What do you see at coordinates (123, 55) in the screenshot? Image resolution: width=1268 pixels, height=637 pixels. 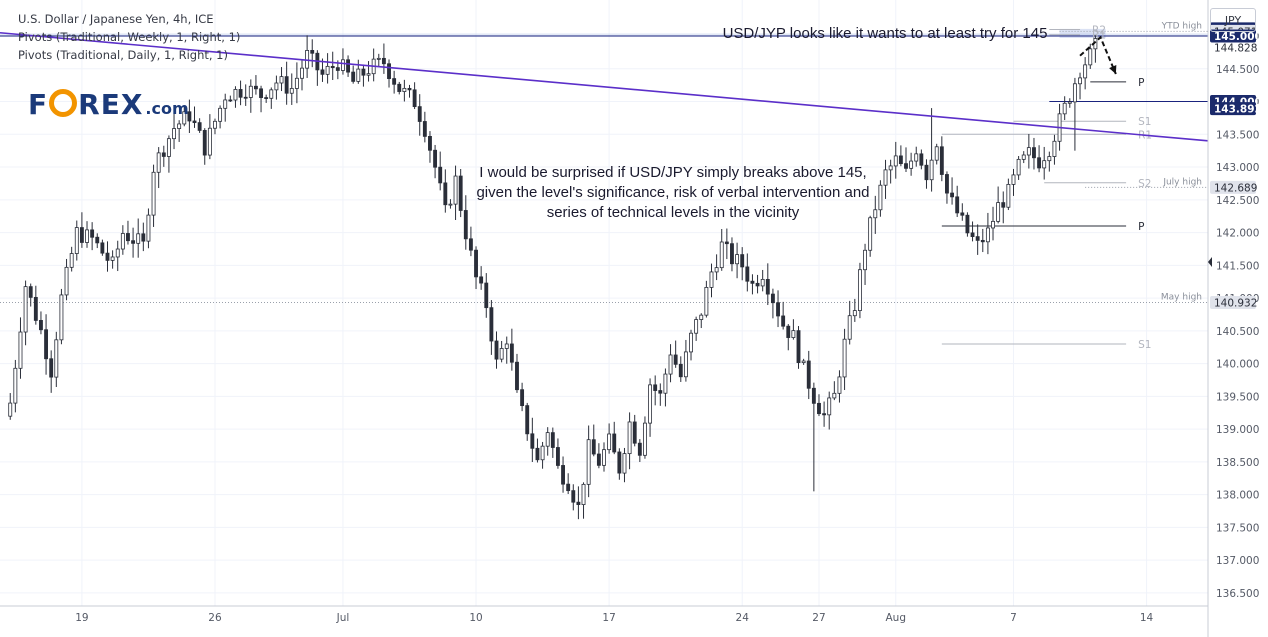 I see `legend-daily-pivots: Pivots (Traditional, Daily, 1, Right, 1)` at bounding box center [123, 55].